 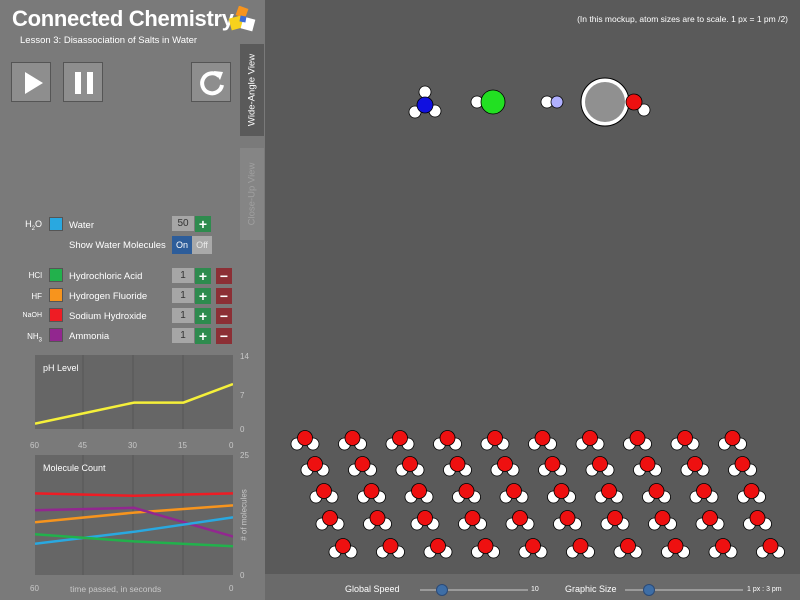 What do you see at coordinates (224, 296) in the screenshot?
I see `hf-remove-button: −` at bounding box center [224, 296].